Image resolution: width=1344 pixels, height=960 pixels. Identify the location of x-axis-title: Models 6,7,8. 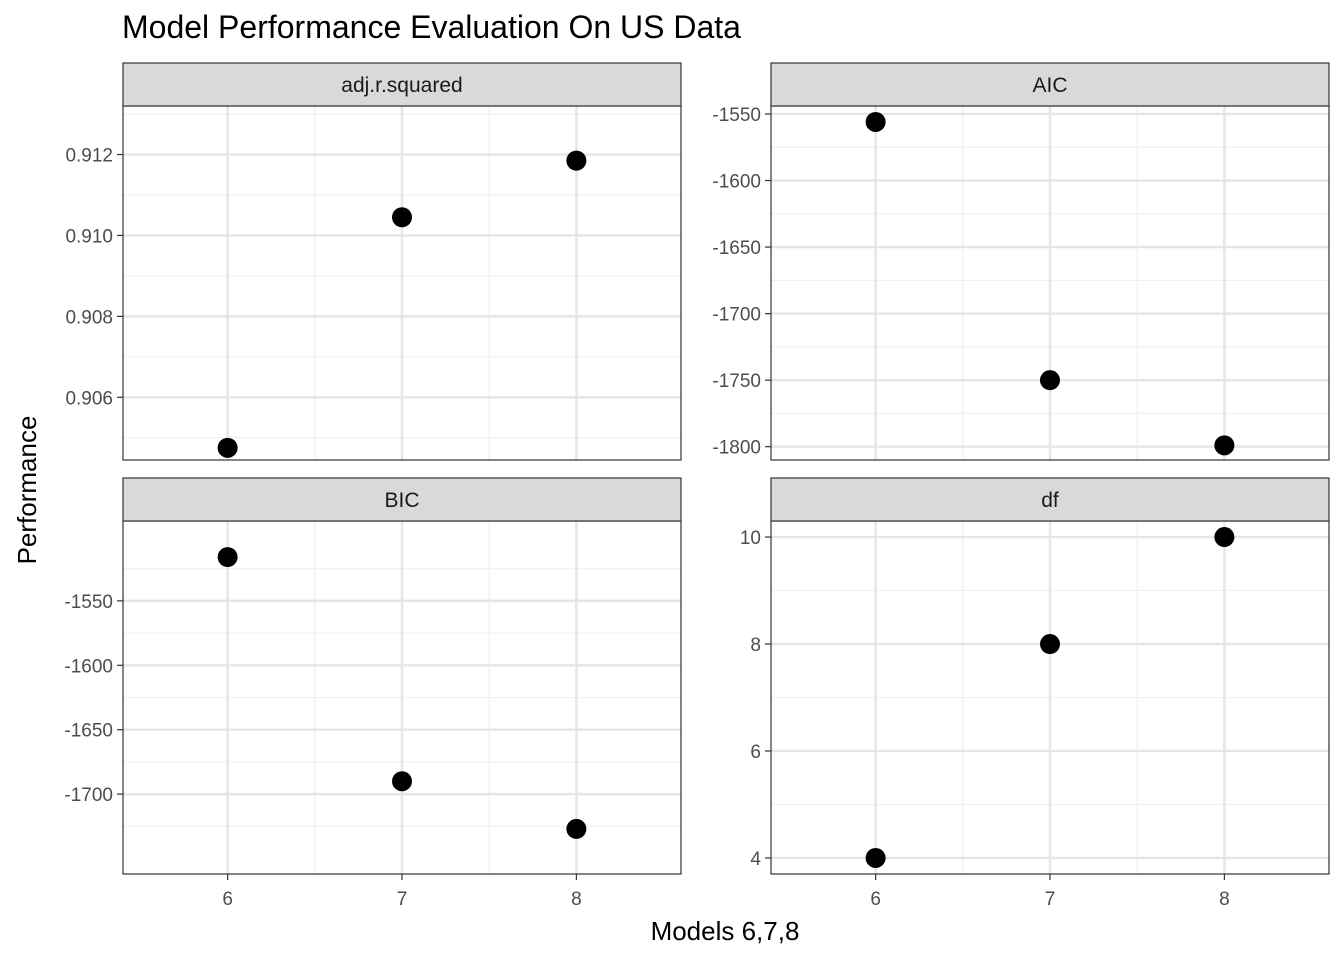
(725, 931).